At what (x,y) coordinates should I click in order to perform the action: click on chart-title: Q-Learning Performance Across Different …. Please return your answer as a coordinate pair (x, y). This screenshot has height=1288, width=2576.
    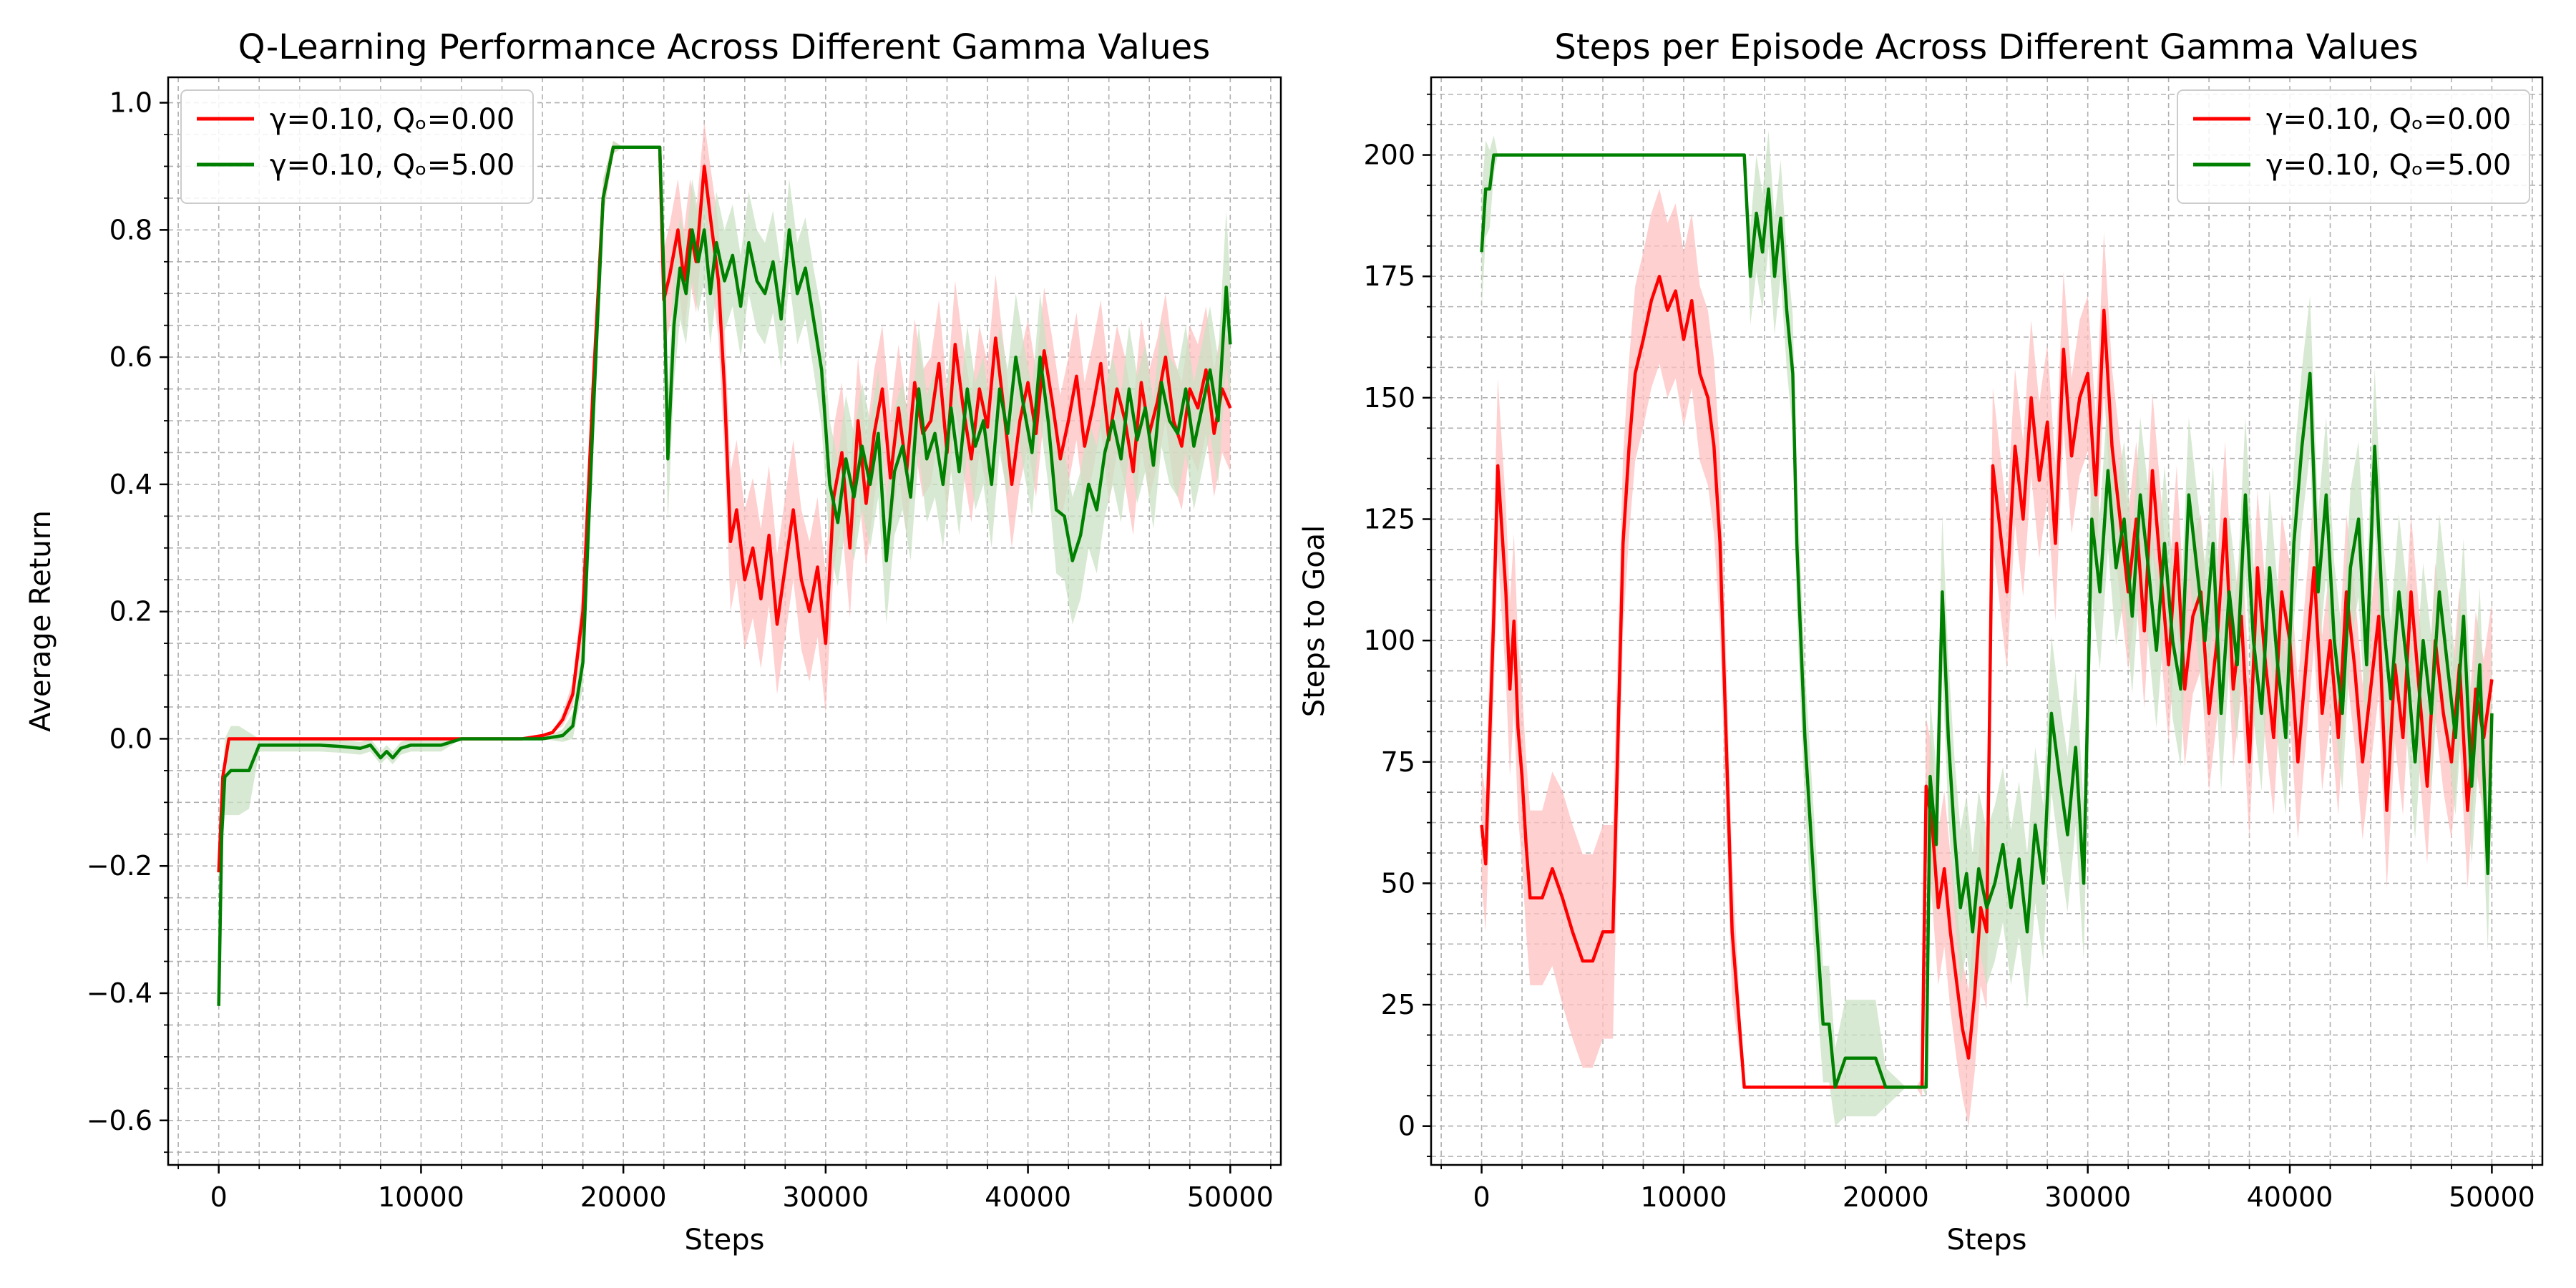
    Looking at the image, I should click on (724, 47).